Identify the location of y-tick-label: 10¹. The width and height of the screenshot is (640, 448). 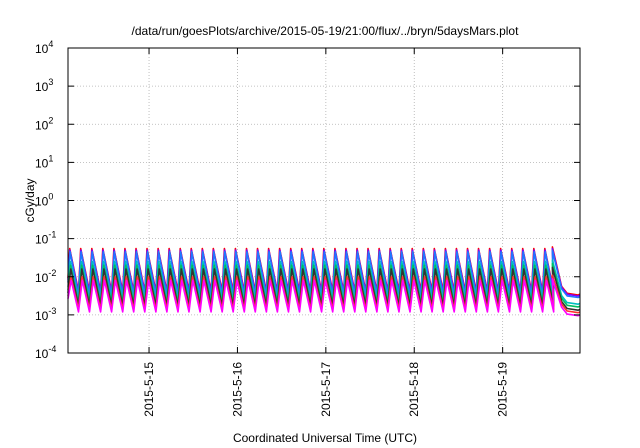
(44, 161).